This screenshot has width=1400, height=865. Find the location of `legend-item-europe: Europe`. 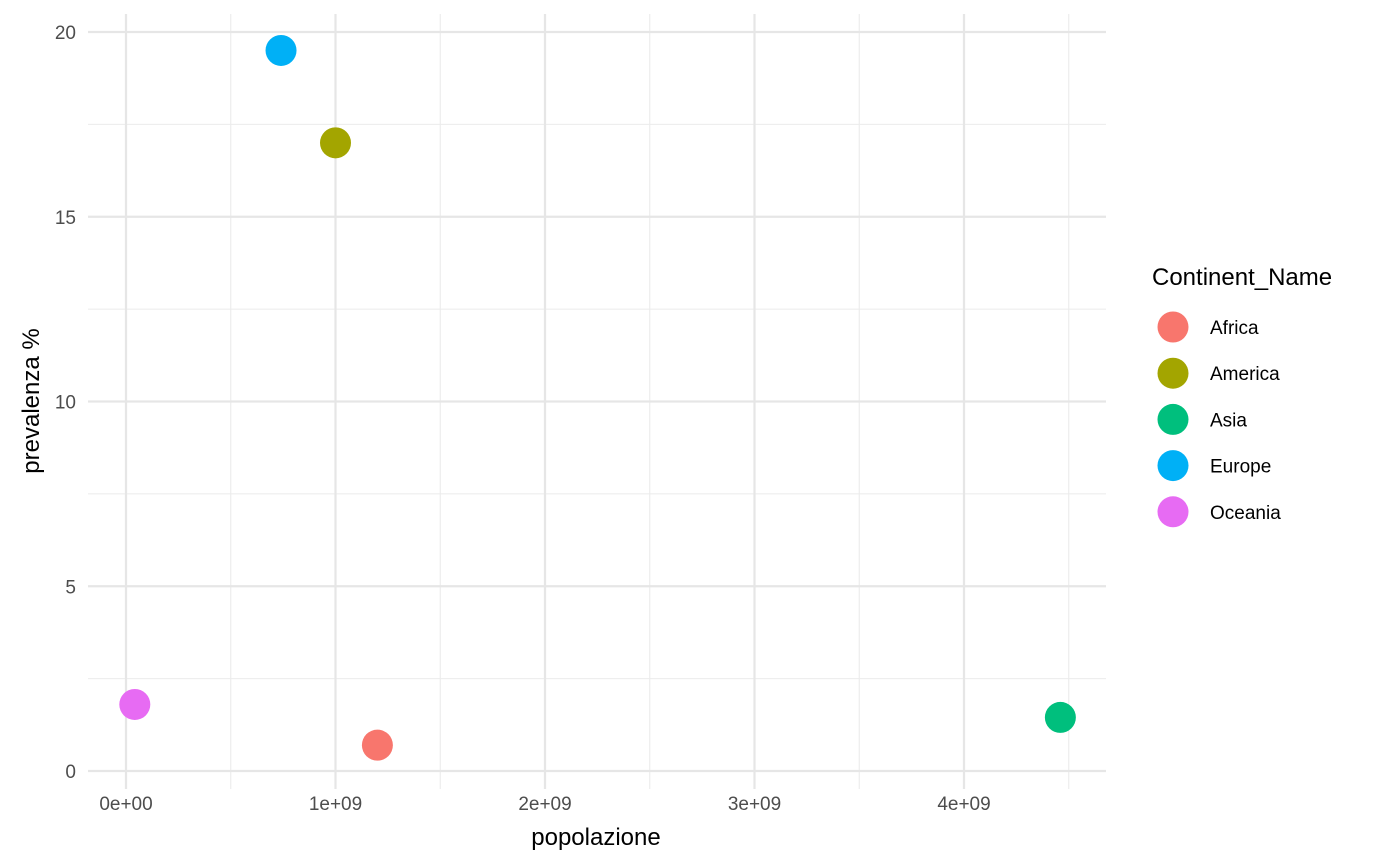

legend-item-europe: Europe is located at coordinates (1214, 466).